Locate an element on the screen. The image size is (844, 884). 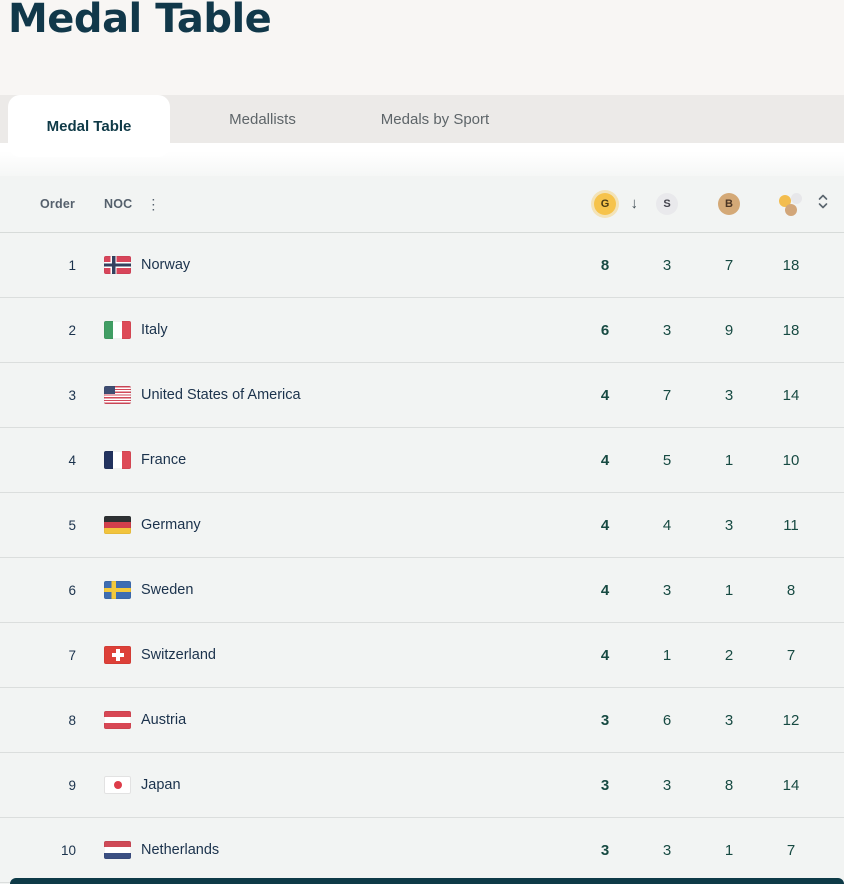
bronze-count: 9 is located at coordinates (729, 330).